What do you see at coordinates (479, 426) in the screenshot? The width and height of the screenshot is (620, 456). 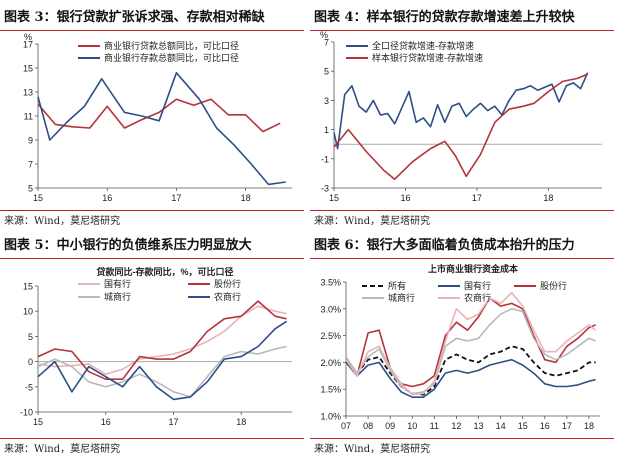 I see `x-tick-label: 13` at bounding box center [479, 426].